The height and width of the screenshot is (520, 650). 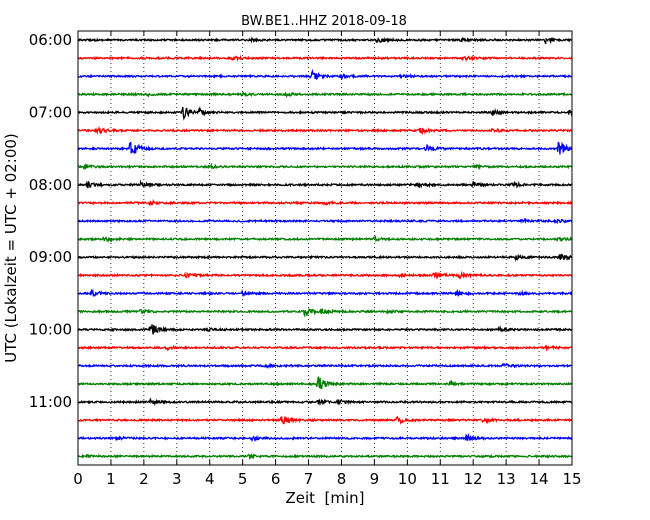 What do you see at coordinates (243, 479) in the screenshot?
I see `x-tick-label: 5` at bounding box center [243, 479].